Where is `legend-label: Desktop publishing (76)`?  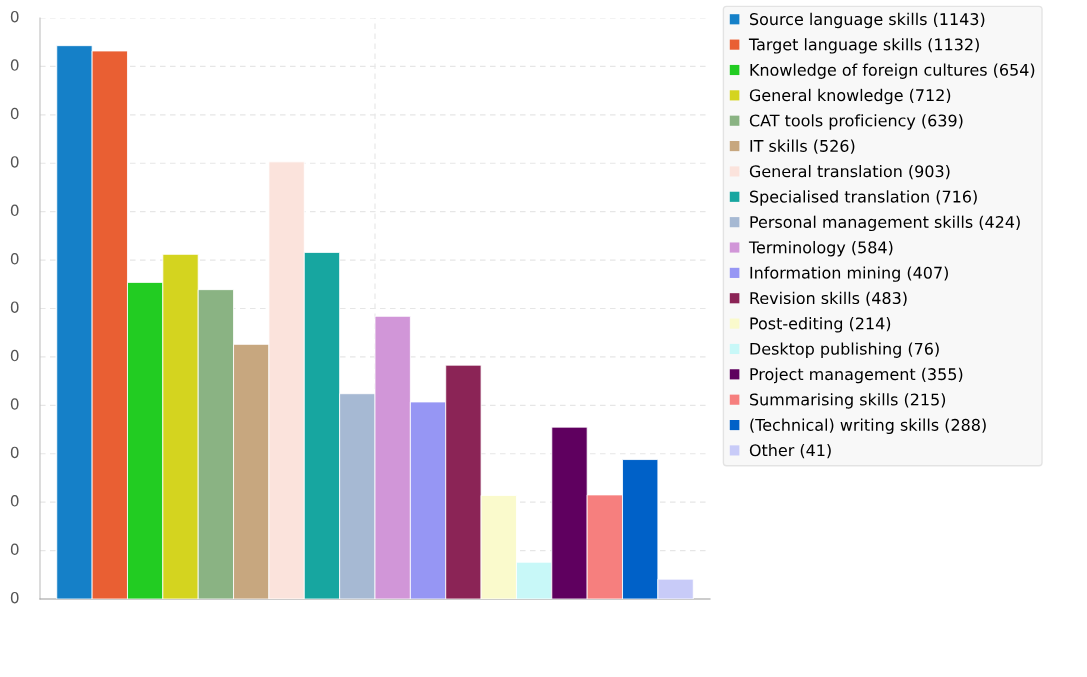 legend-label: Desktop publishing (76) is located at coordinates (844, 350).